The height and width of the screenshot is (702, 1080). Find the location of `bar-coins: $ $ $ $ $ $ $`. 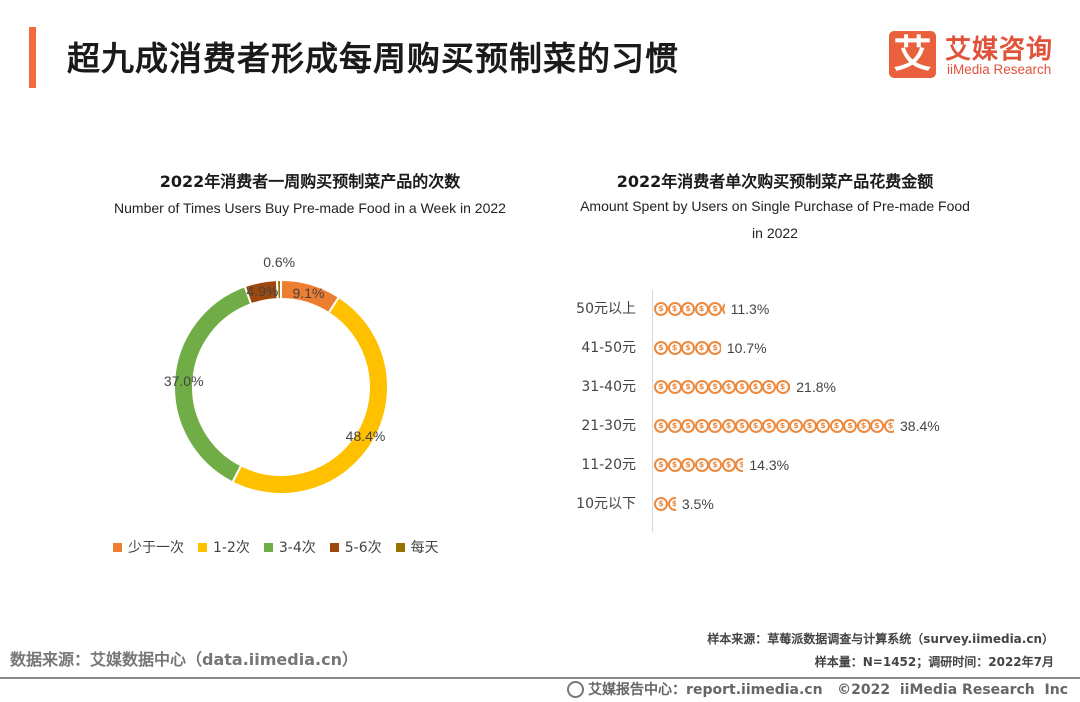

bar-coins: $ $ $ $ $ $ $ is located at coordinates (699, 465).